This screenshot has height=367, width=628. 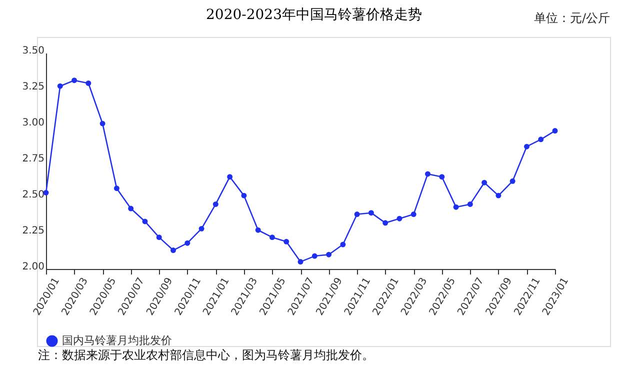 What do you see at coordinates (117, 340) in the screenshot?
I see `legend-label: 国内马铃薯月均批发价` at bounding box center [117, 340].